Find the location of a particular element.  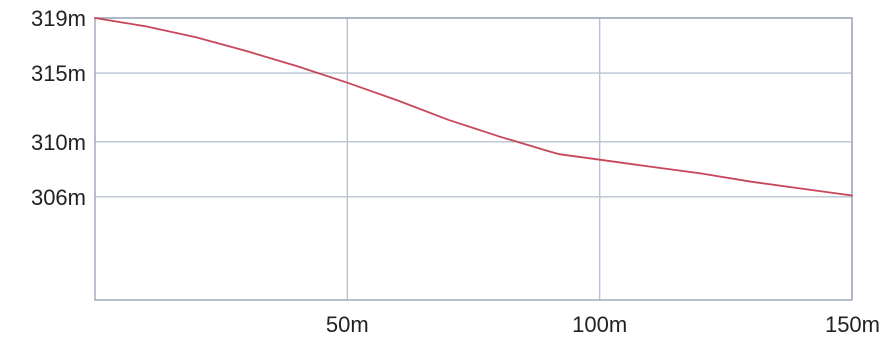

x-tick-label-0: 50m is located at coordinates (347, 324).